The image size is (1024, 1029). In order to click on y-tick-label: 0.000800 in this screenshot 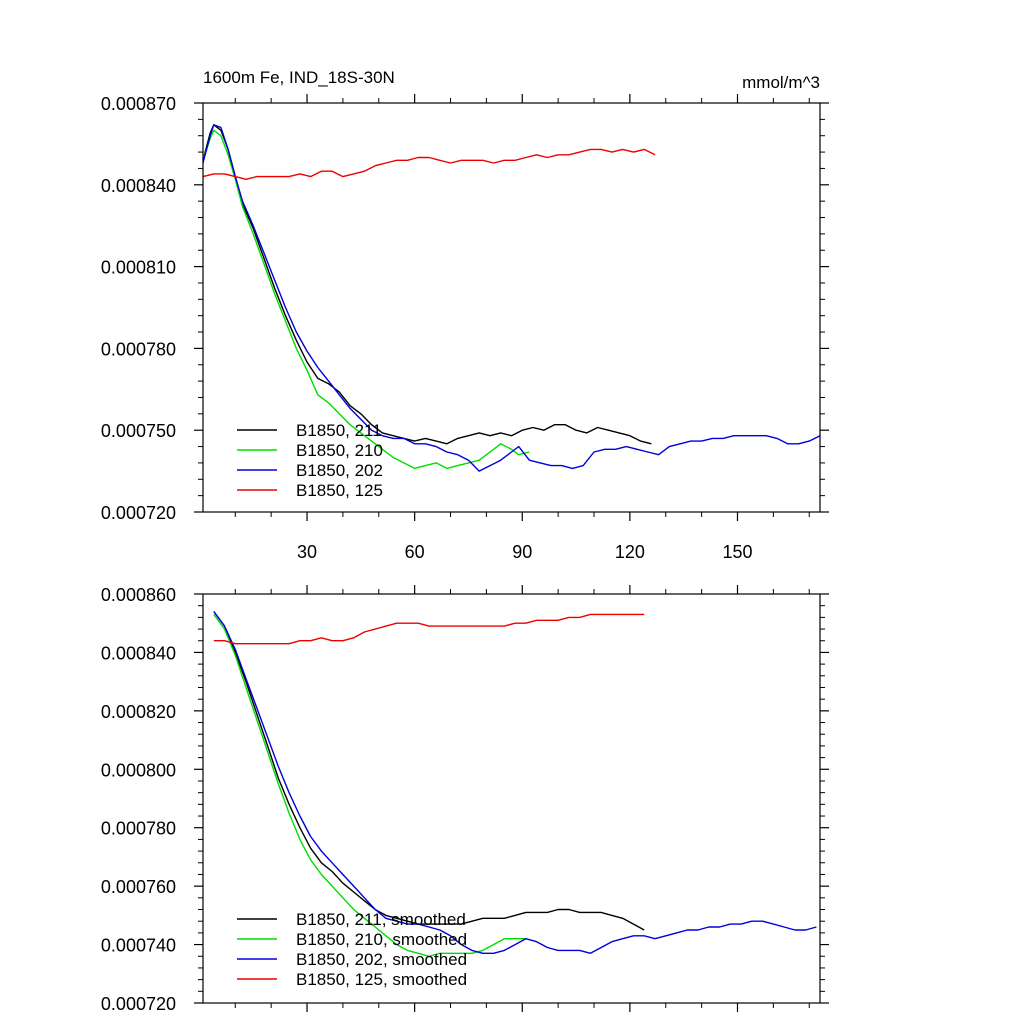, I will do `click(138, 770)`.